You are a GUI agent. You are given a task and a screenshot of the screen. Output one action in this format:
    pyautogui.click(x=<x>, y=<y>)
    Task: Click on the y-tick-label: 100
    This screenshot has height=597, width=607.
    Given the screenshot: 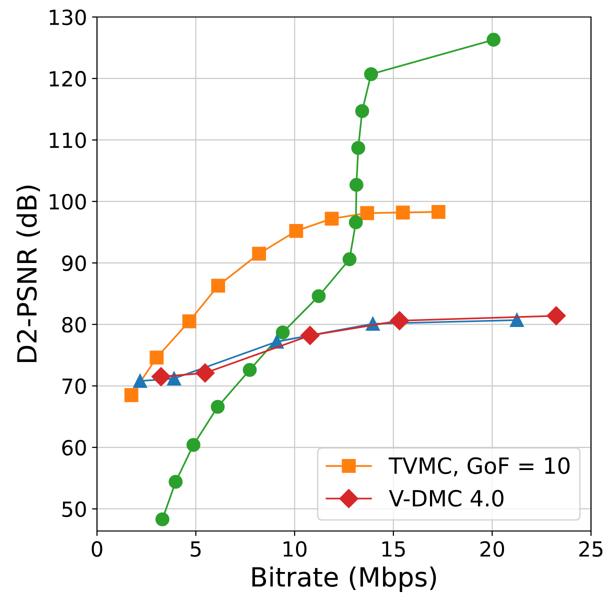 What is the action you would take?
    pyautogui.click(x=68, y=202)
    